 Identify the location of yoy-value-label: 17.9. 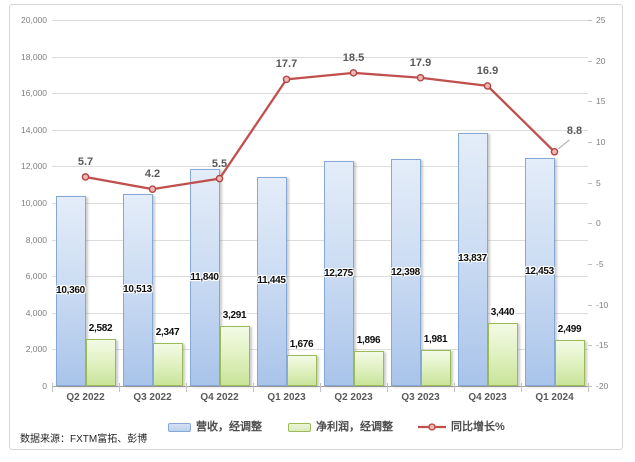
(420, 62).